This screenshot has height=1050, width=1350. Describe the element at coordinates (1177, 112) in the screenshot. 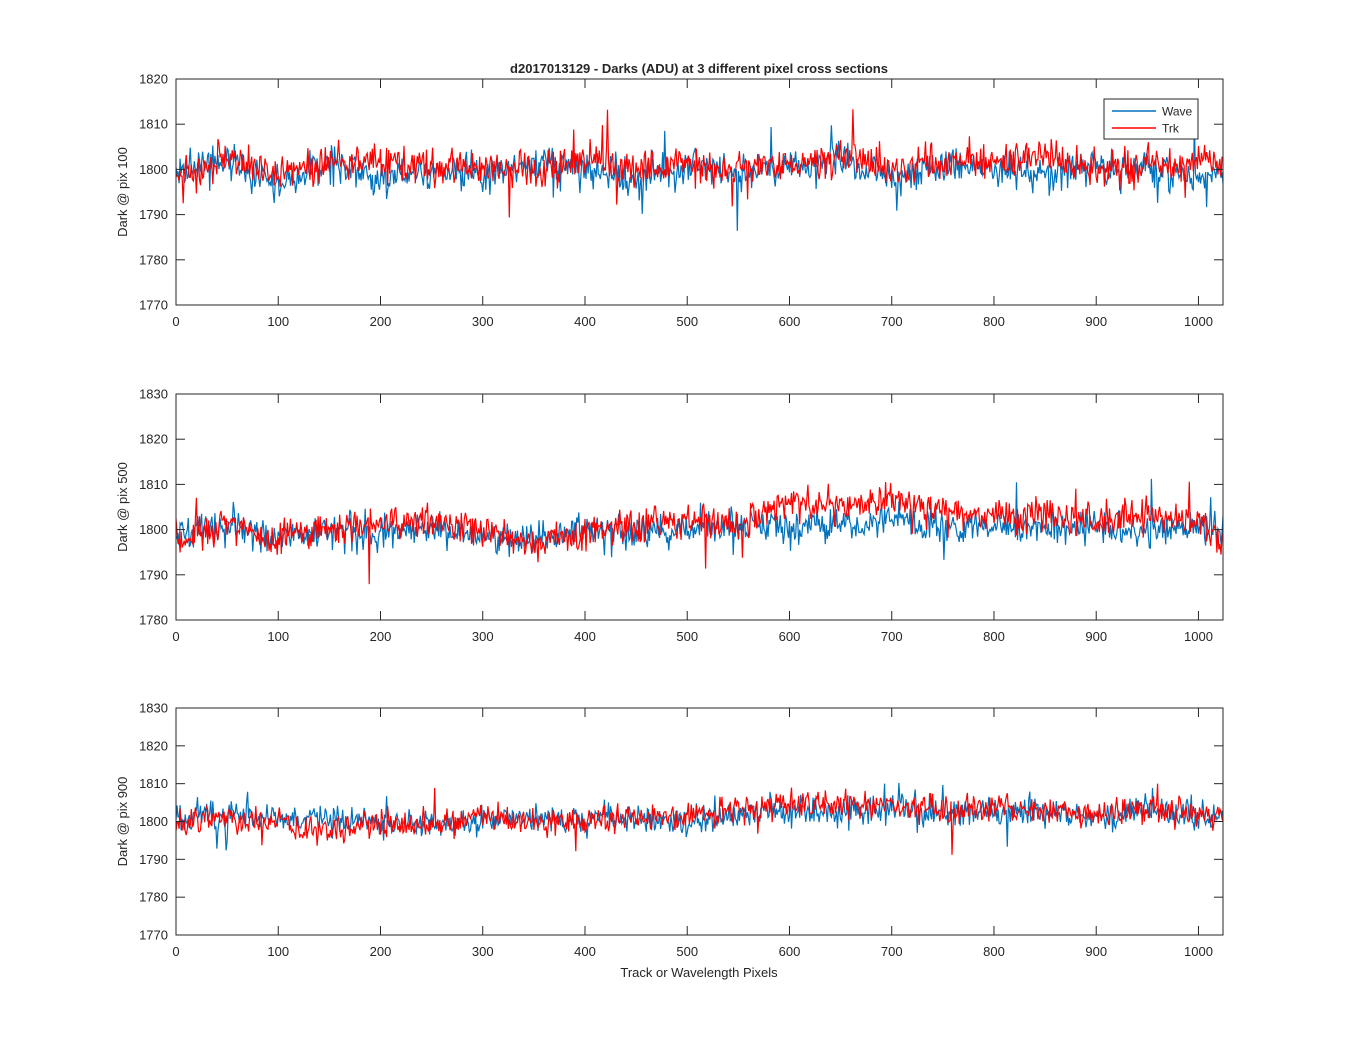

I see `legend-label-wave: Wave` at that location.